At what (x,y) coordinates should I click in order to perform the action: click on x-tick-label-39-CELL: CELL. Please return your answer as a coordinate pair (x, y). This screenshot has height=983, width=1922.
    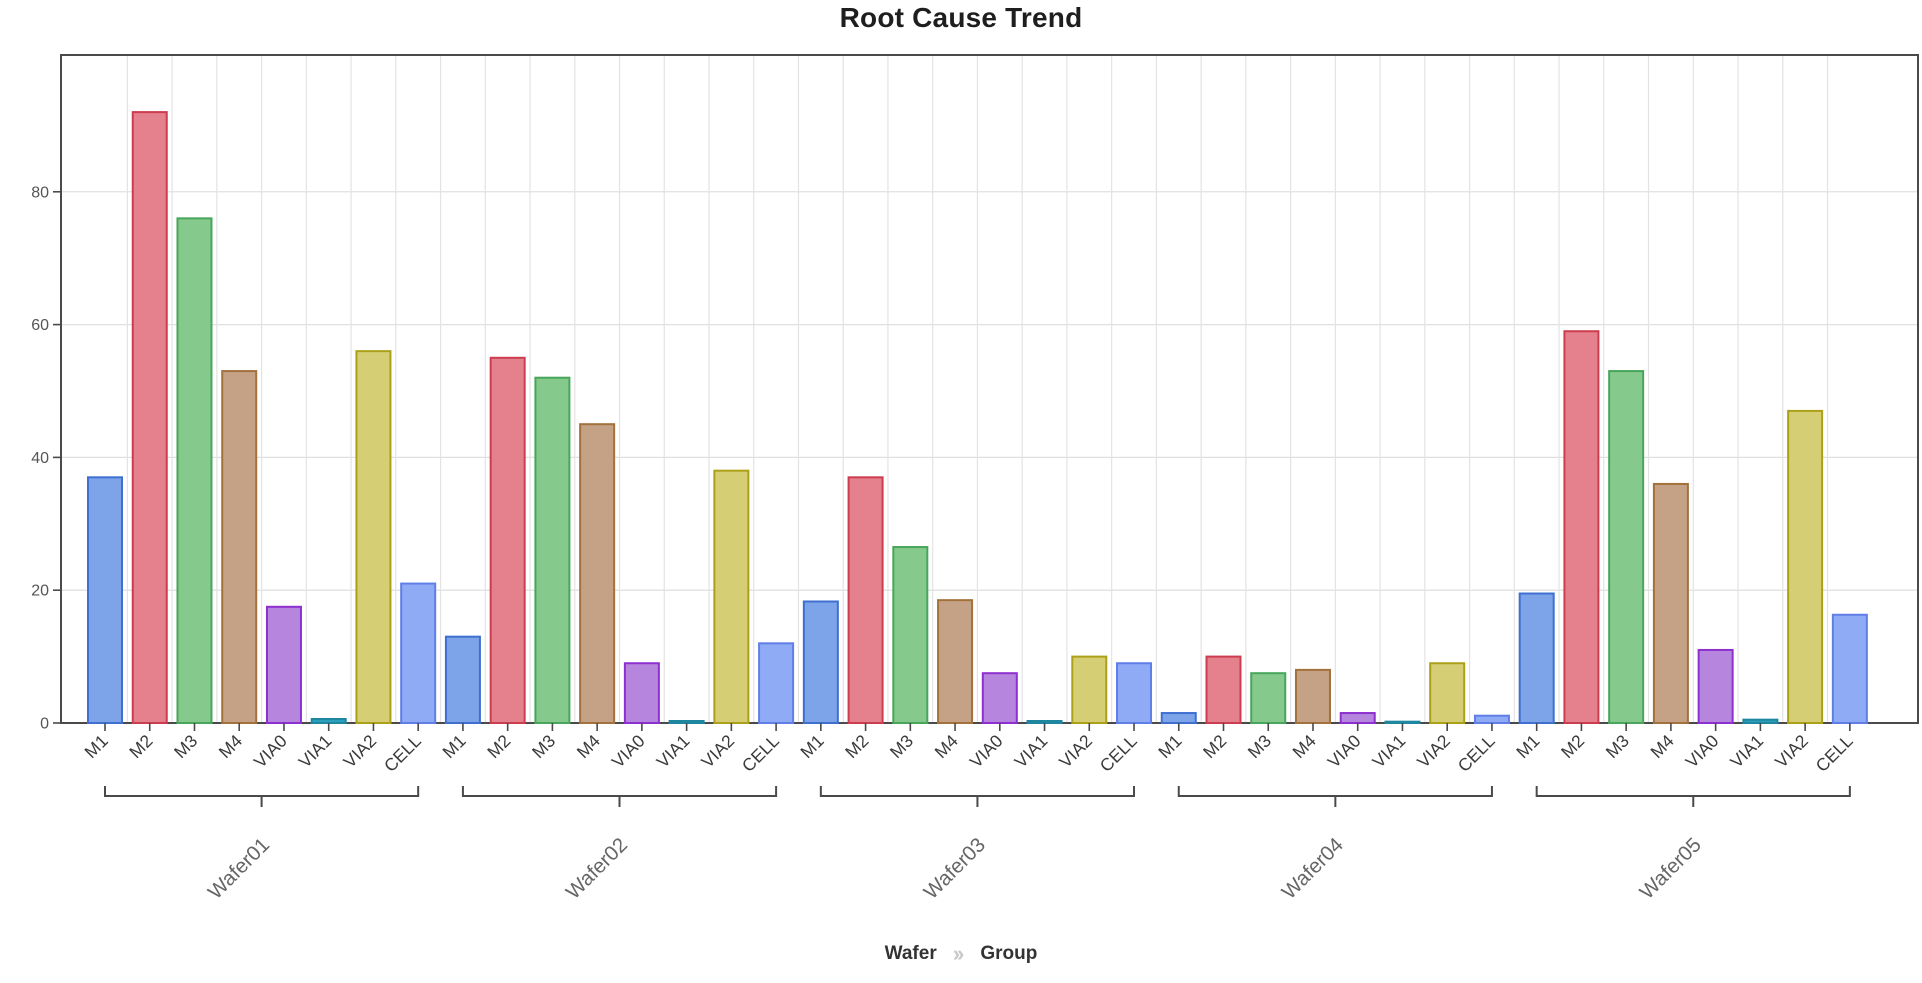
    Looking at the image, I should click on (1834, 753).